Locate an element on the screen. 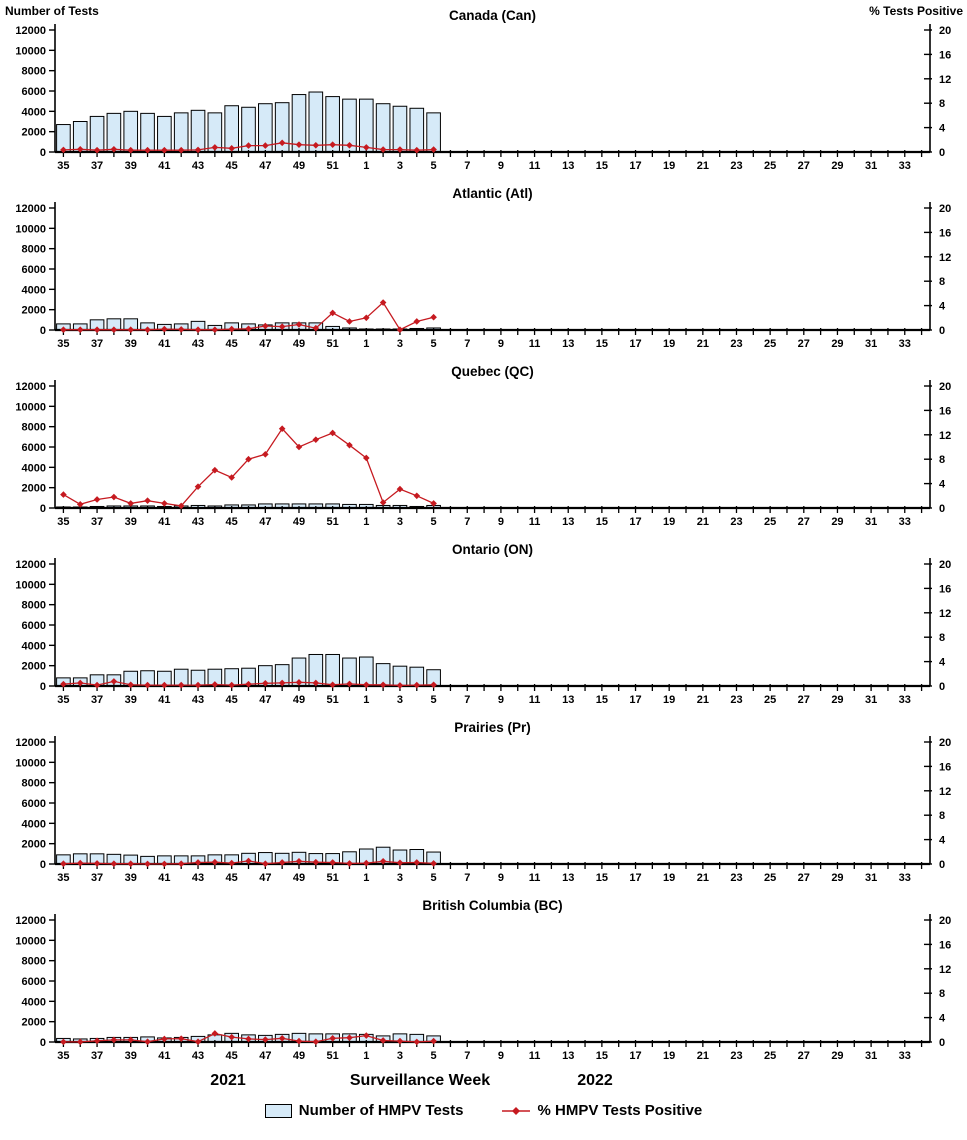  x-axis-tick-label: 5 is located at coordinates (434, 700).